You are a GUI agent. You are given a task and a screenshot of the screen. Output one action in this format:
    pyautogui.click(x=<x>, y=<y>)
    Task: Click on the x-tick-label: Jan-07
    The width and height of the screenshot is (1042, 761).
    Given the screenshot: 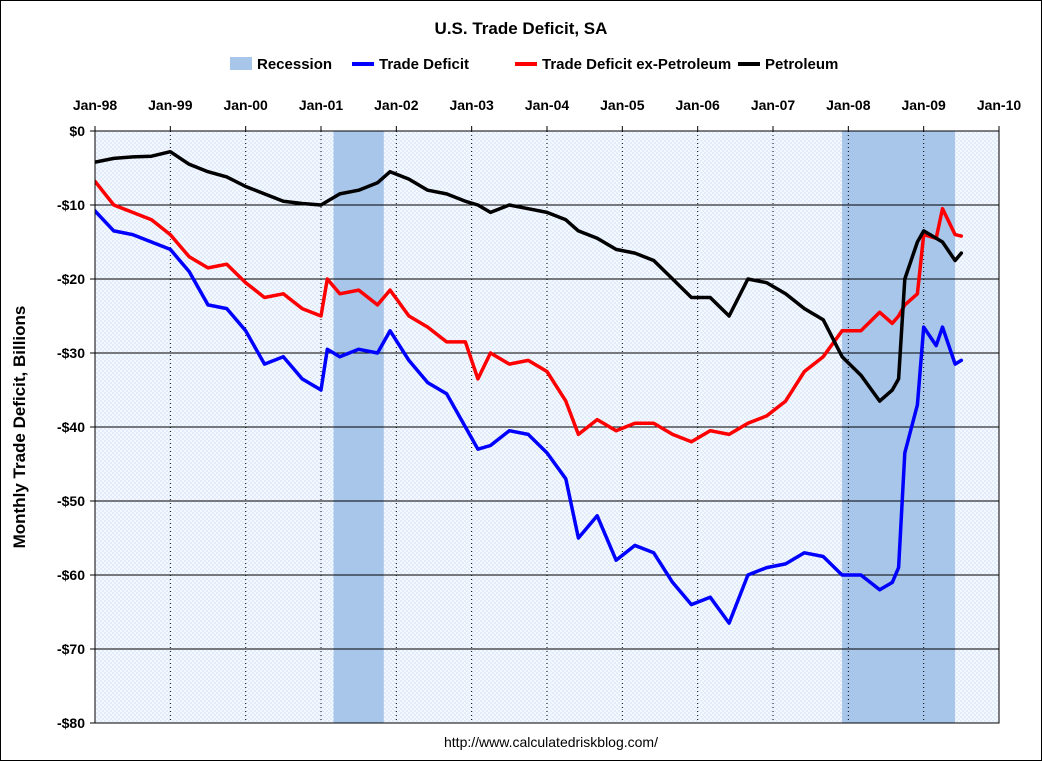 What is the action you would take?
    pyautogui.click(x=773, y=105)
    